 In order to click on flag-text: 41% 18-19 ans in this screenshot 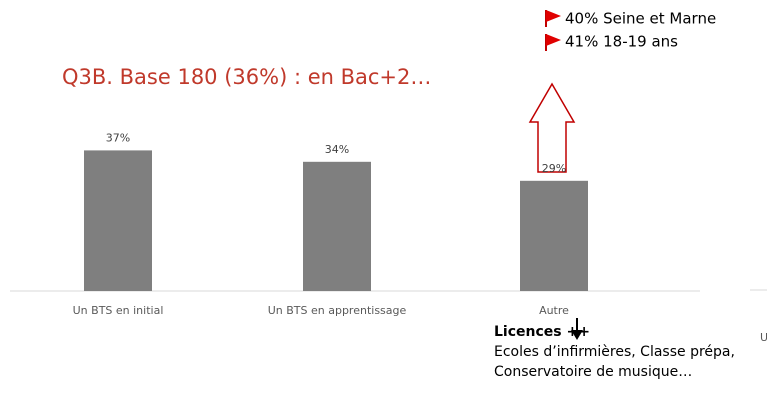, I will do `click(621, 42)`.